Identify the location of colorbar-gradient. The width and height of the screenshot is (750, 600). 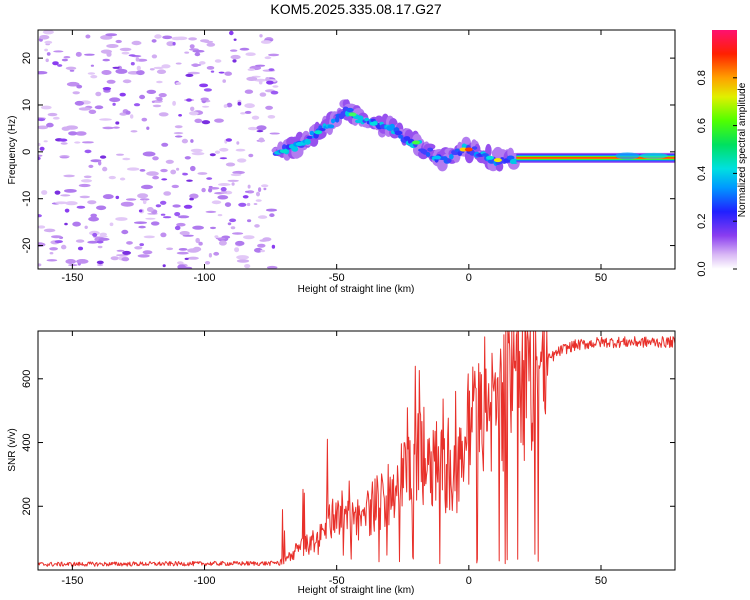
(724, 149).